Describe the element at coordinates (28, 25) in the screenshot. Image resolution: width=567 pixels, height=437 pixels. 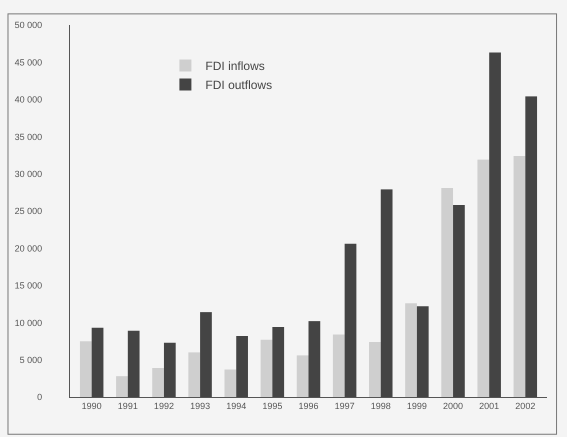
I see `y-tick-label: 50 000` at that location.